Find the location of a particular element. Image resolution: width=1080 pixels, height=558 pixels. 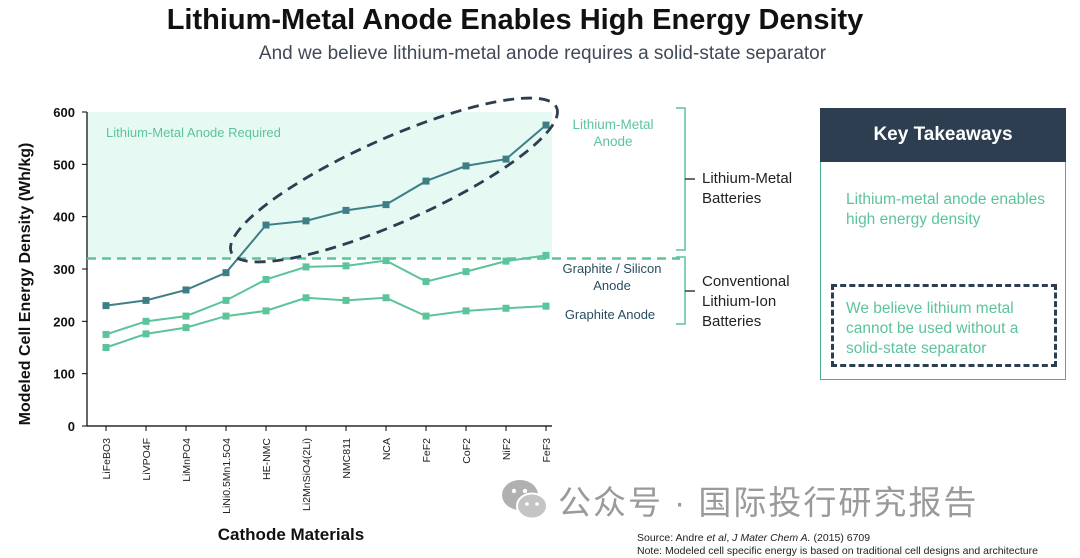

y-axis-label: Modeled Cell Energy Density (Wh/kg) is located at coordinates (25, 284).